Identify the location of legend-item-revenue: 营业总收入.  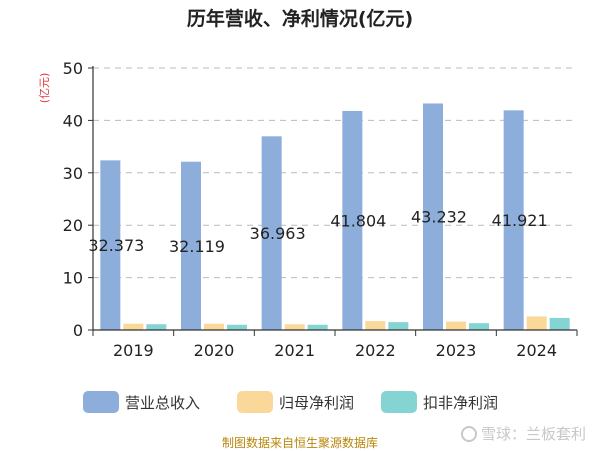
(141, 402).